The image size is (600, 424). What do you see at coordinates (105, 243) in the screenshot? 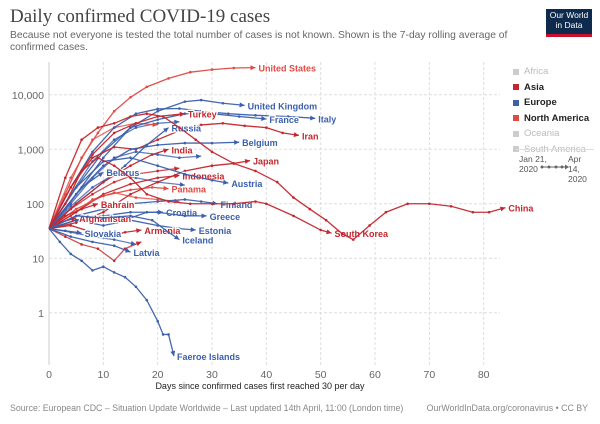
I see `series-latvia: Latvia` at bounding box center [105, 243].